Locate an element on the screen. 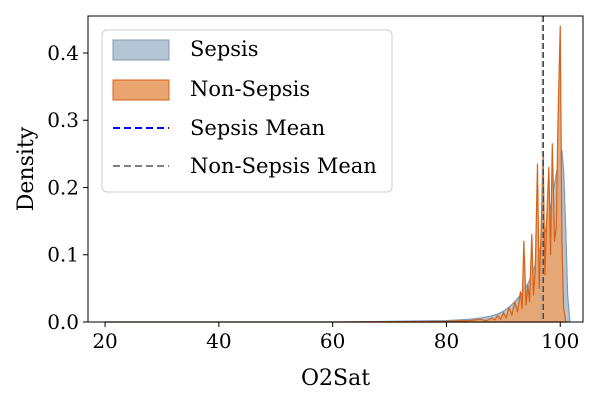 The width and height of the screenshot is (600, 400). y-axis-label: Density is located at coordinates (26, 168).